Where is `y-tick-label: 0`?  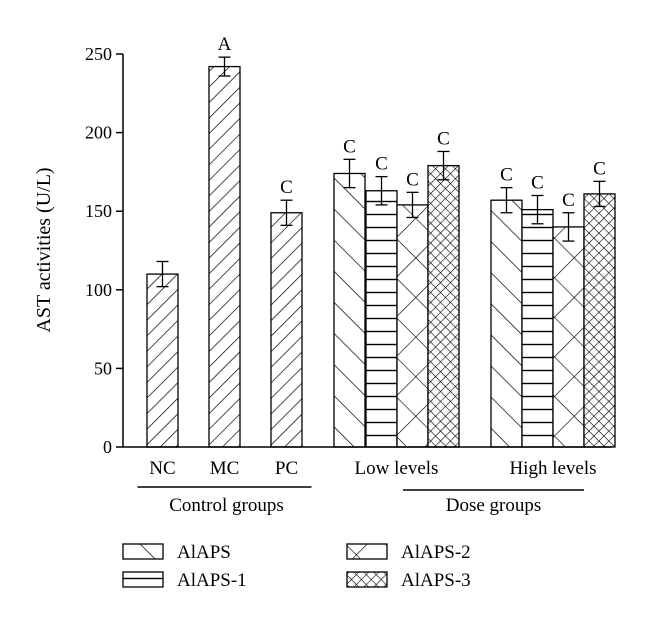 y-tick-label: 0 is located at coordinates (107, 447).